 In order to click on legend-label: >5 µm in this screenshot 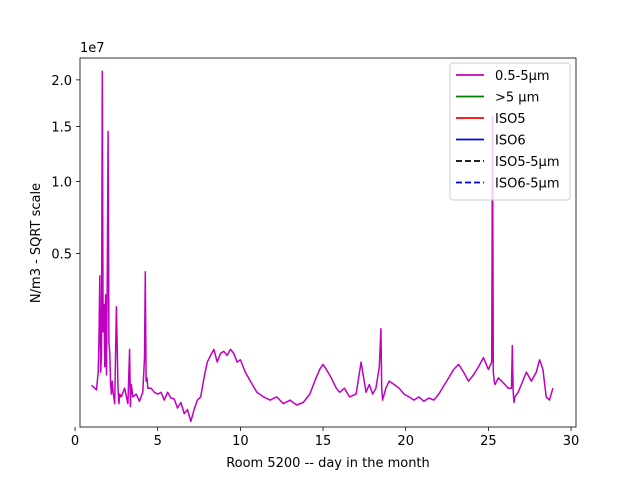, I will do `click(517, 98)`.